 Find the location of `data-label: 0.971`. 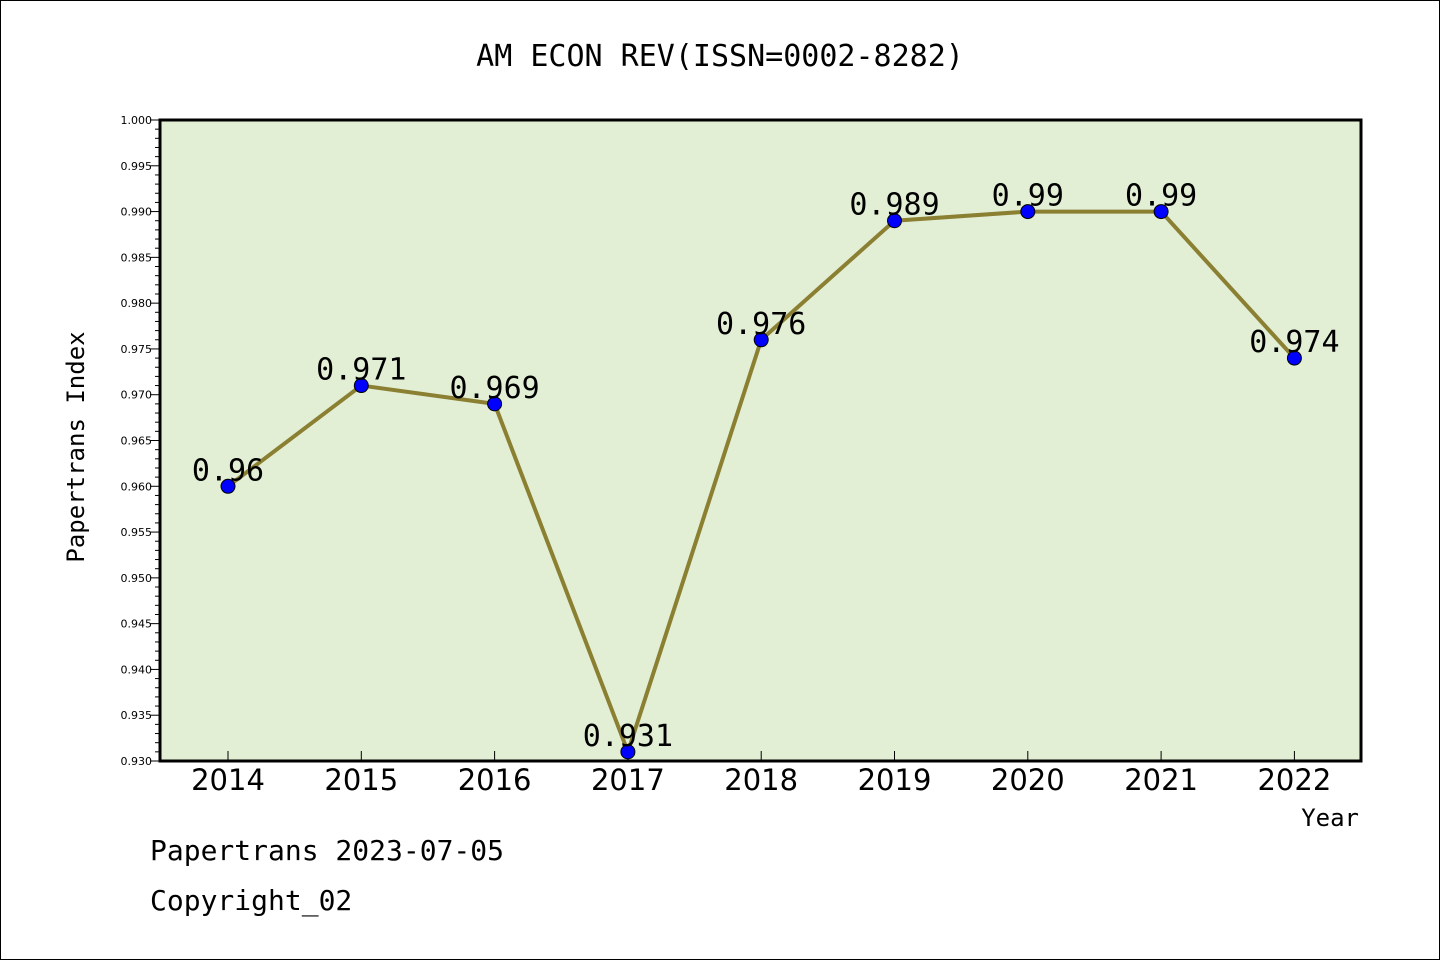

data-label: 0.971 is located at coordinates (361, 370).